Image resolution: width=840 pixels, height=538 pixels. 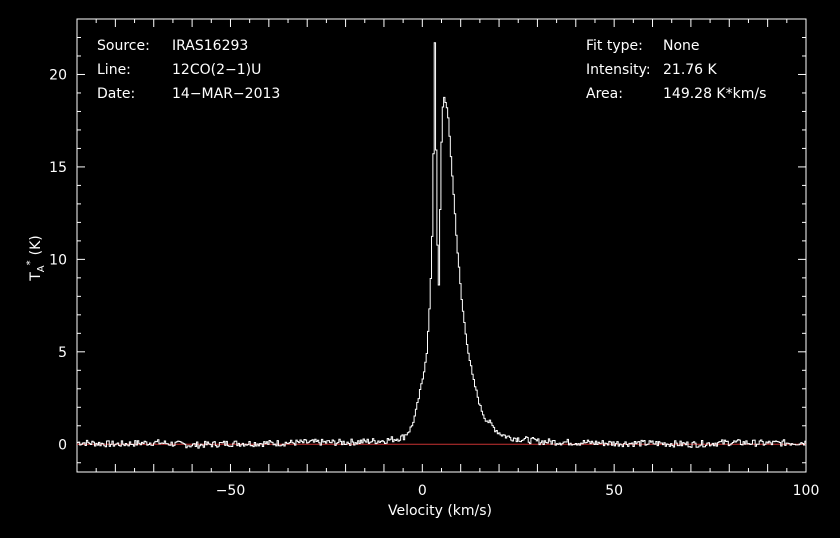 I want to click on info-fit-type-value: None, so click(x=681, y=46).